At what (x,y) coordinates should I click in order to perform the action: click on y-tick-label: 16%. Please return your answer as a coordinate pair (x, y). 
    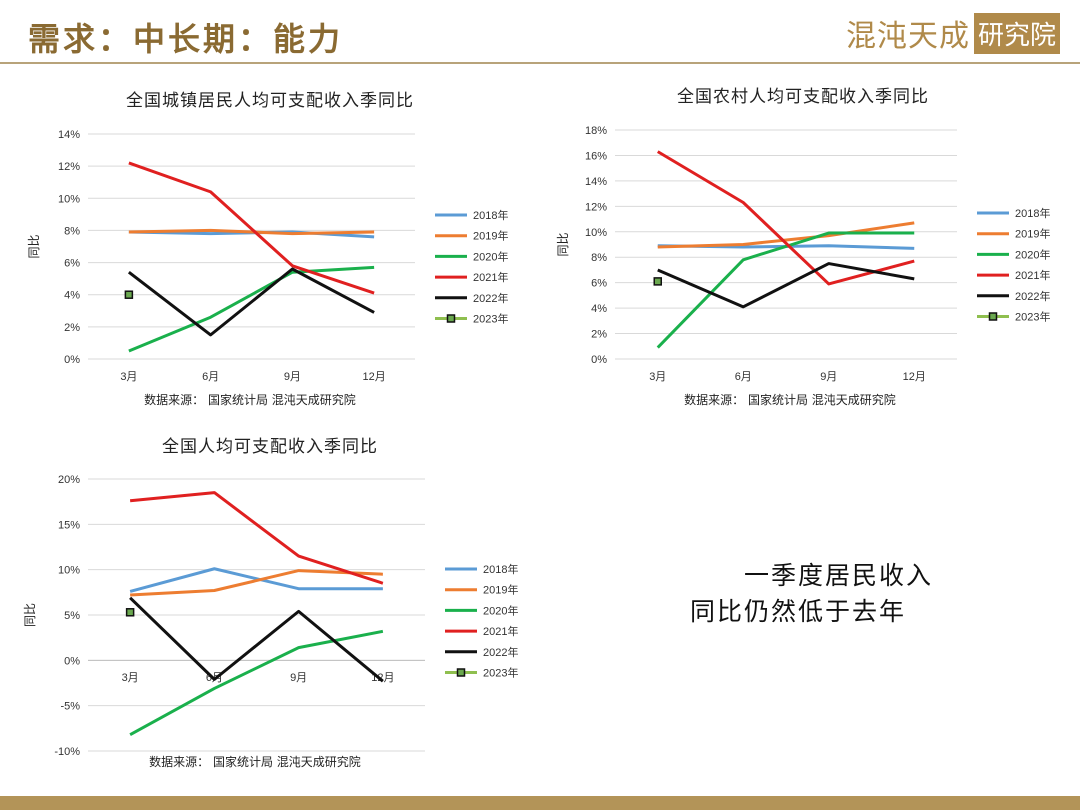
    Looking at the image, I should click on (596, 156).